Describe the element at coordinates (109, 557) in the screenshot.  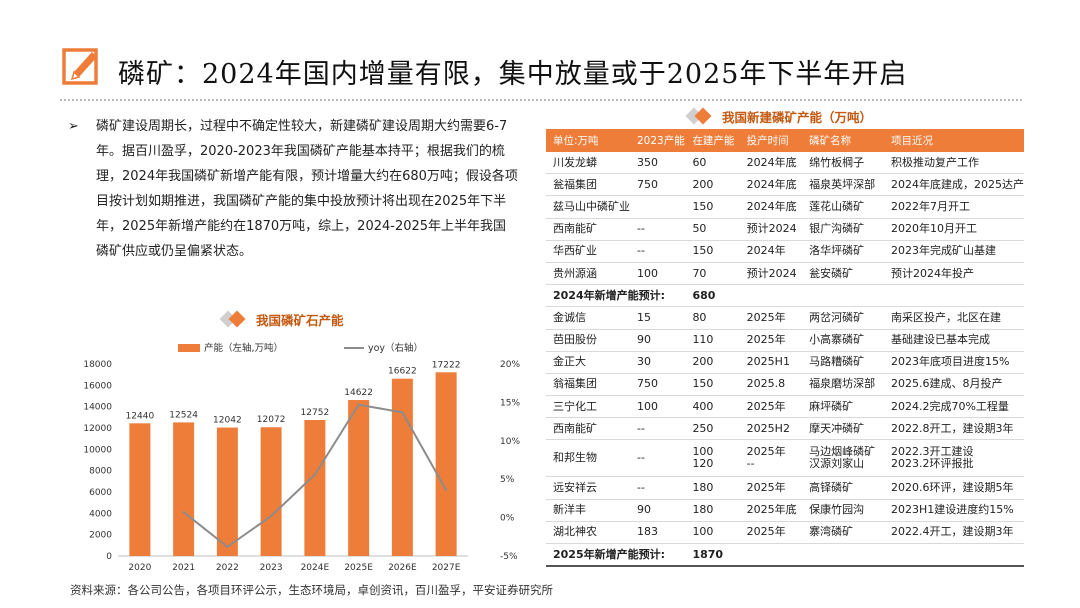
I see `y-tick-label: 0` at that location.